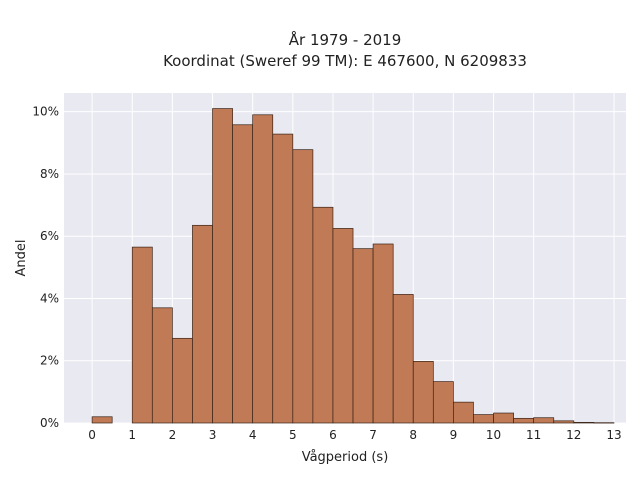 Image resolution: width=640 pixels, height=480 pixels. What do you see at coordinates (533, 435) in the screenshot?
I see `x-tick-label: 11` at bounding box center [533, 435].